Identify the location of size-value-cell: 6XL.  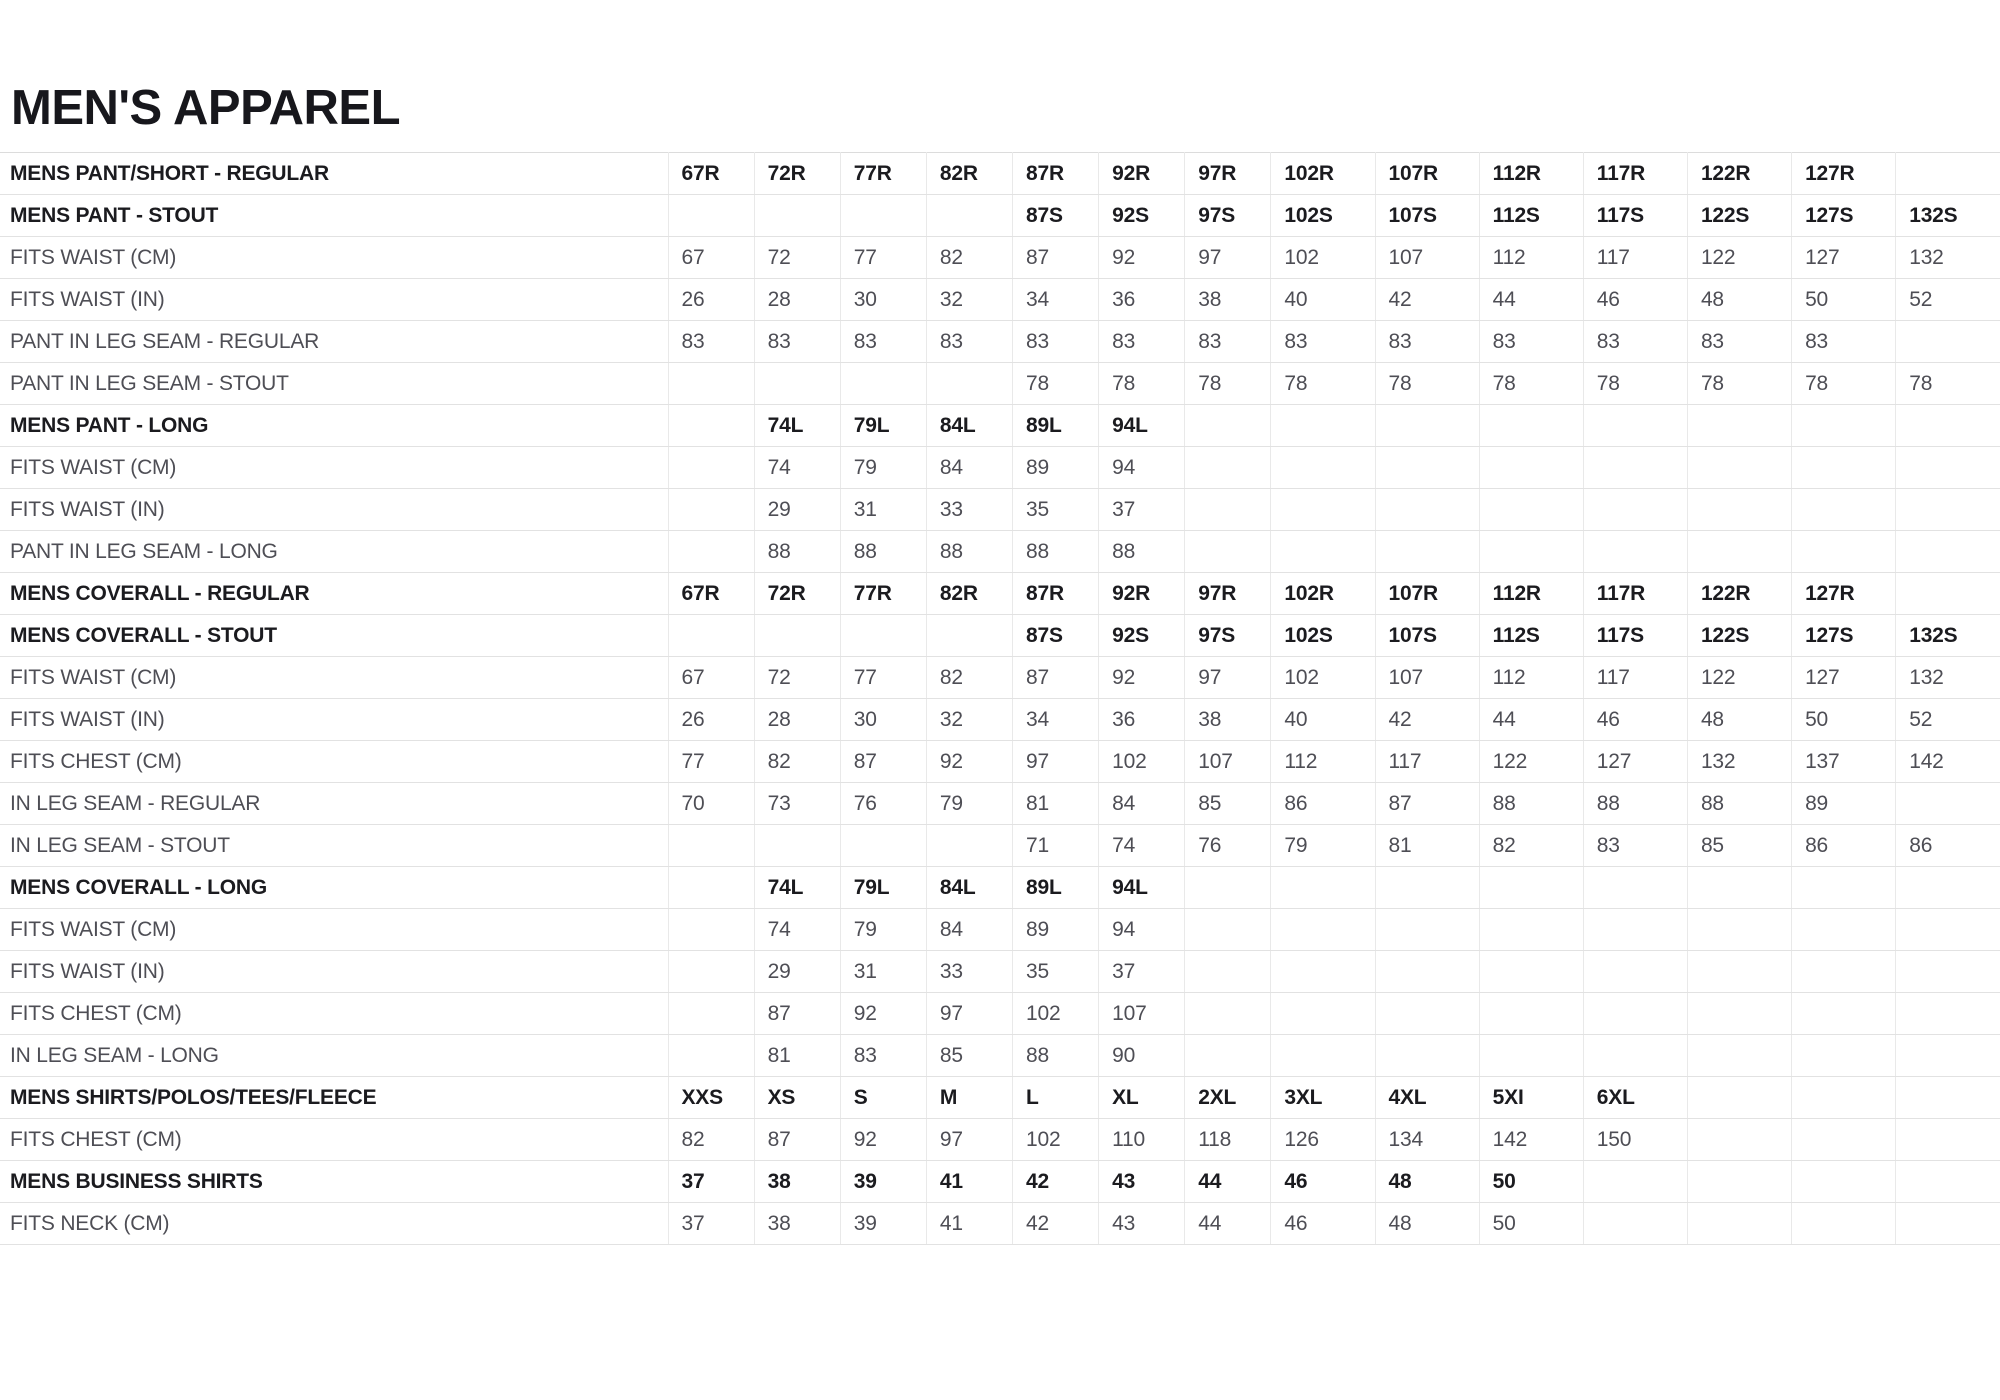
(1635, 1097).